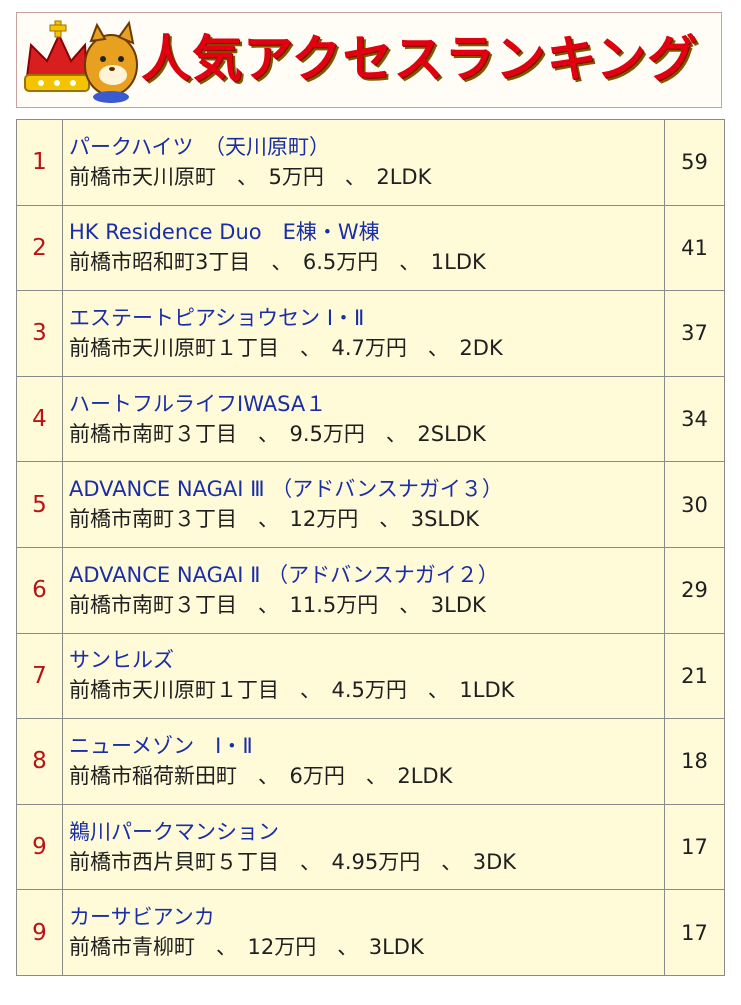 The height and width of the screenshot is (1005, 741). I want to click on property-name-link: 鵜川パークマンション, so click(174, 831).